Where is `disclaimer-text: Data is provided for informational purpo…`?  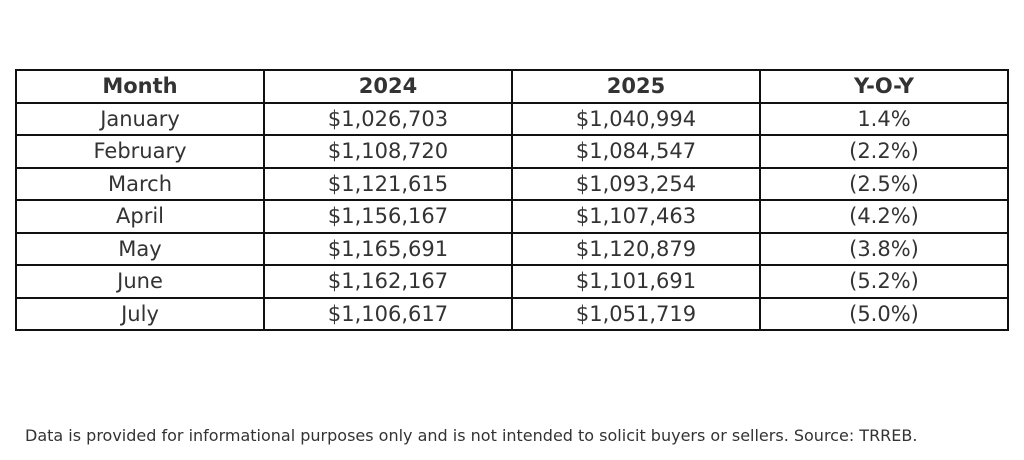
disclaimer-text: Data is provided for informational purpo… is located at coordinates (471, 435).